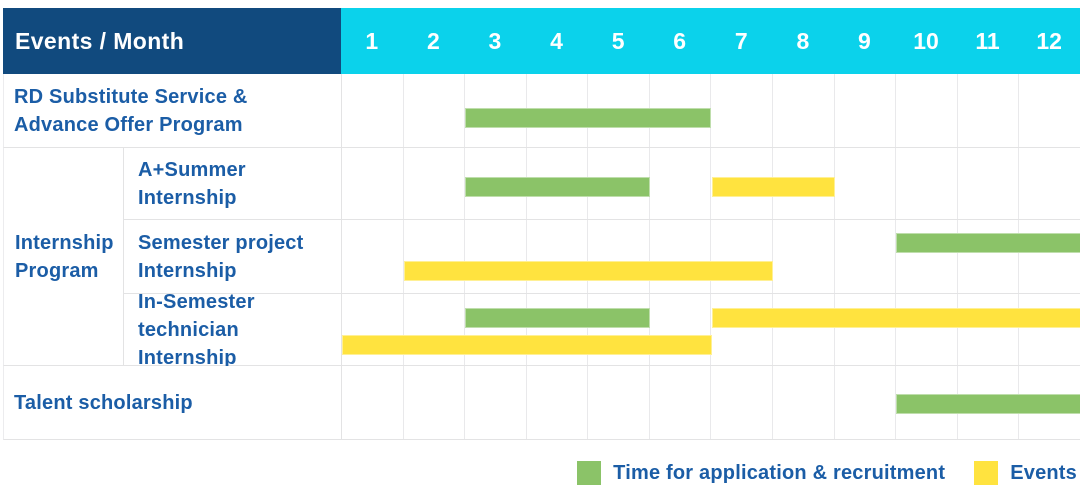 This screenshot has width=1080, height=494. What do you see at coordinates (1049, 40) in the screenshot?
I see `month-header-12: 12` at bounding box center [1049, 40].